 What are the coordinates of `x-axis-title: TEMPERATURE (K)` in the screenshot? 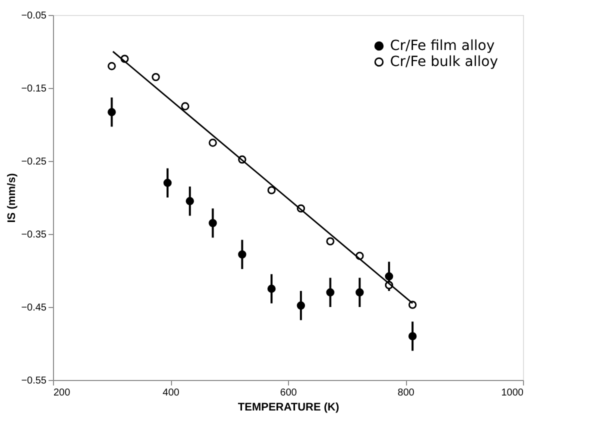 It's located at (289, 408).